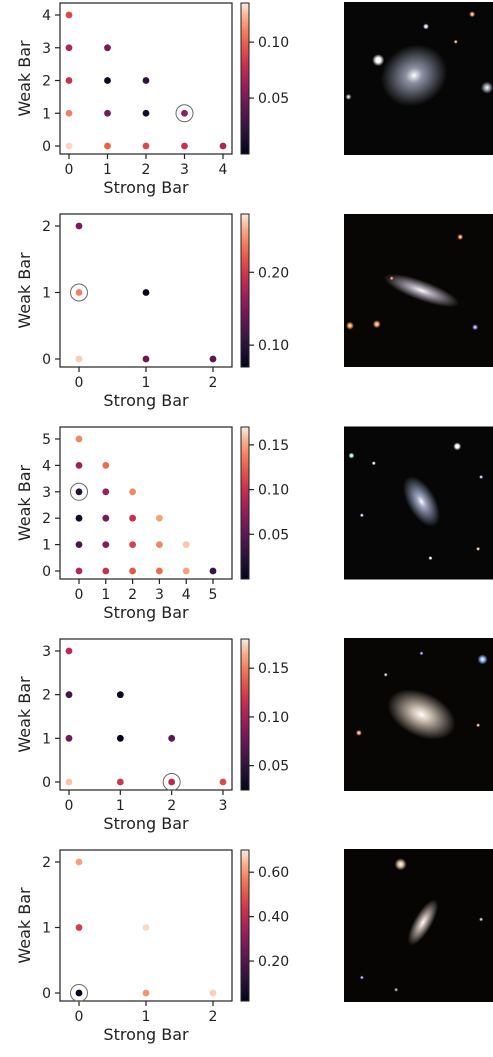  What do you see at coordinates (186, 595) in the screenshot?
I see `x-tick-label: 4` at bounding box center [186, 595].